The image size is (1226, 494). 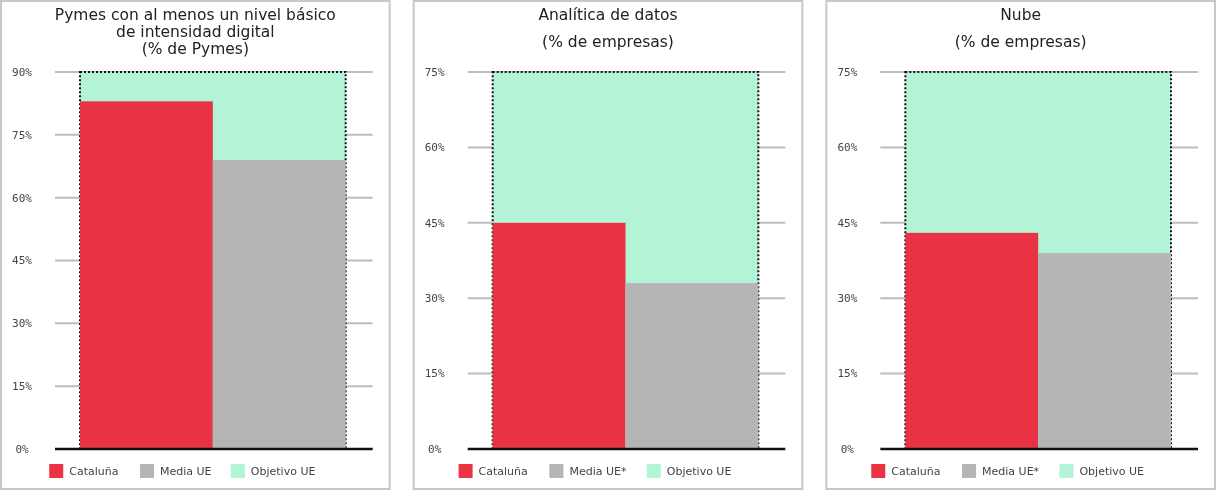 What do you see at coordinates (195, 32) in the screenshot?
I see `chart-title: Pymes con al menos un nivel básico de intensidad digital (% de Pymes)` at bounding box center [195, 32].